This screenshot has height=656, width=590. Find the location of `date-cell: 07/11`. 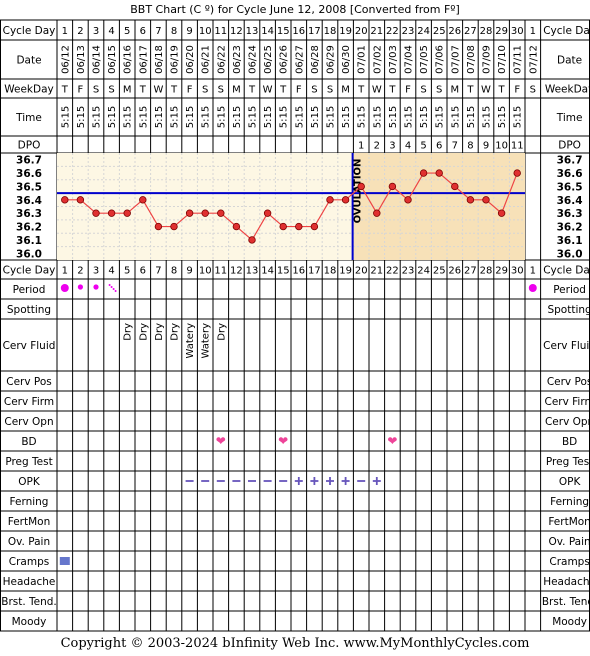

date-cell: 07/11 is located at coordinates (518, 59).